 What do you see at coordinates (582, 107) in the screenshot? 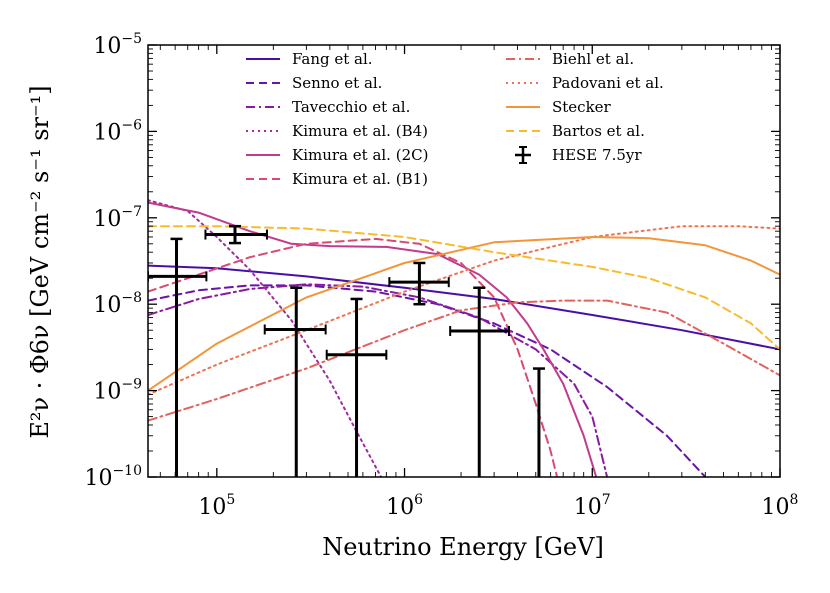
I see `legend-label-8: Stecker` at bounding box center [582, 107].